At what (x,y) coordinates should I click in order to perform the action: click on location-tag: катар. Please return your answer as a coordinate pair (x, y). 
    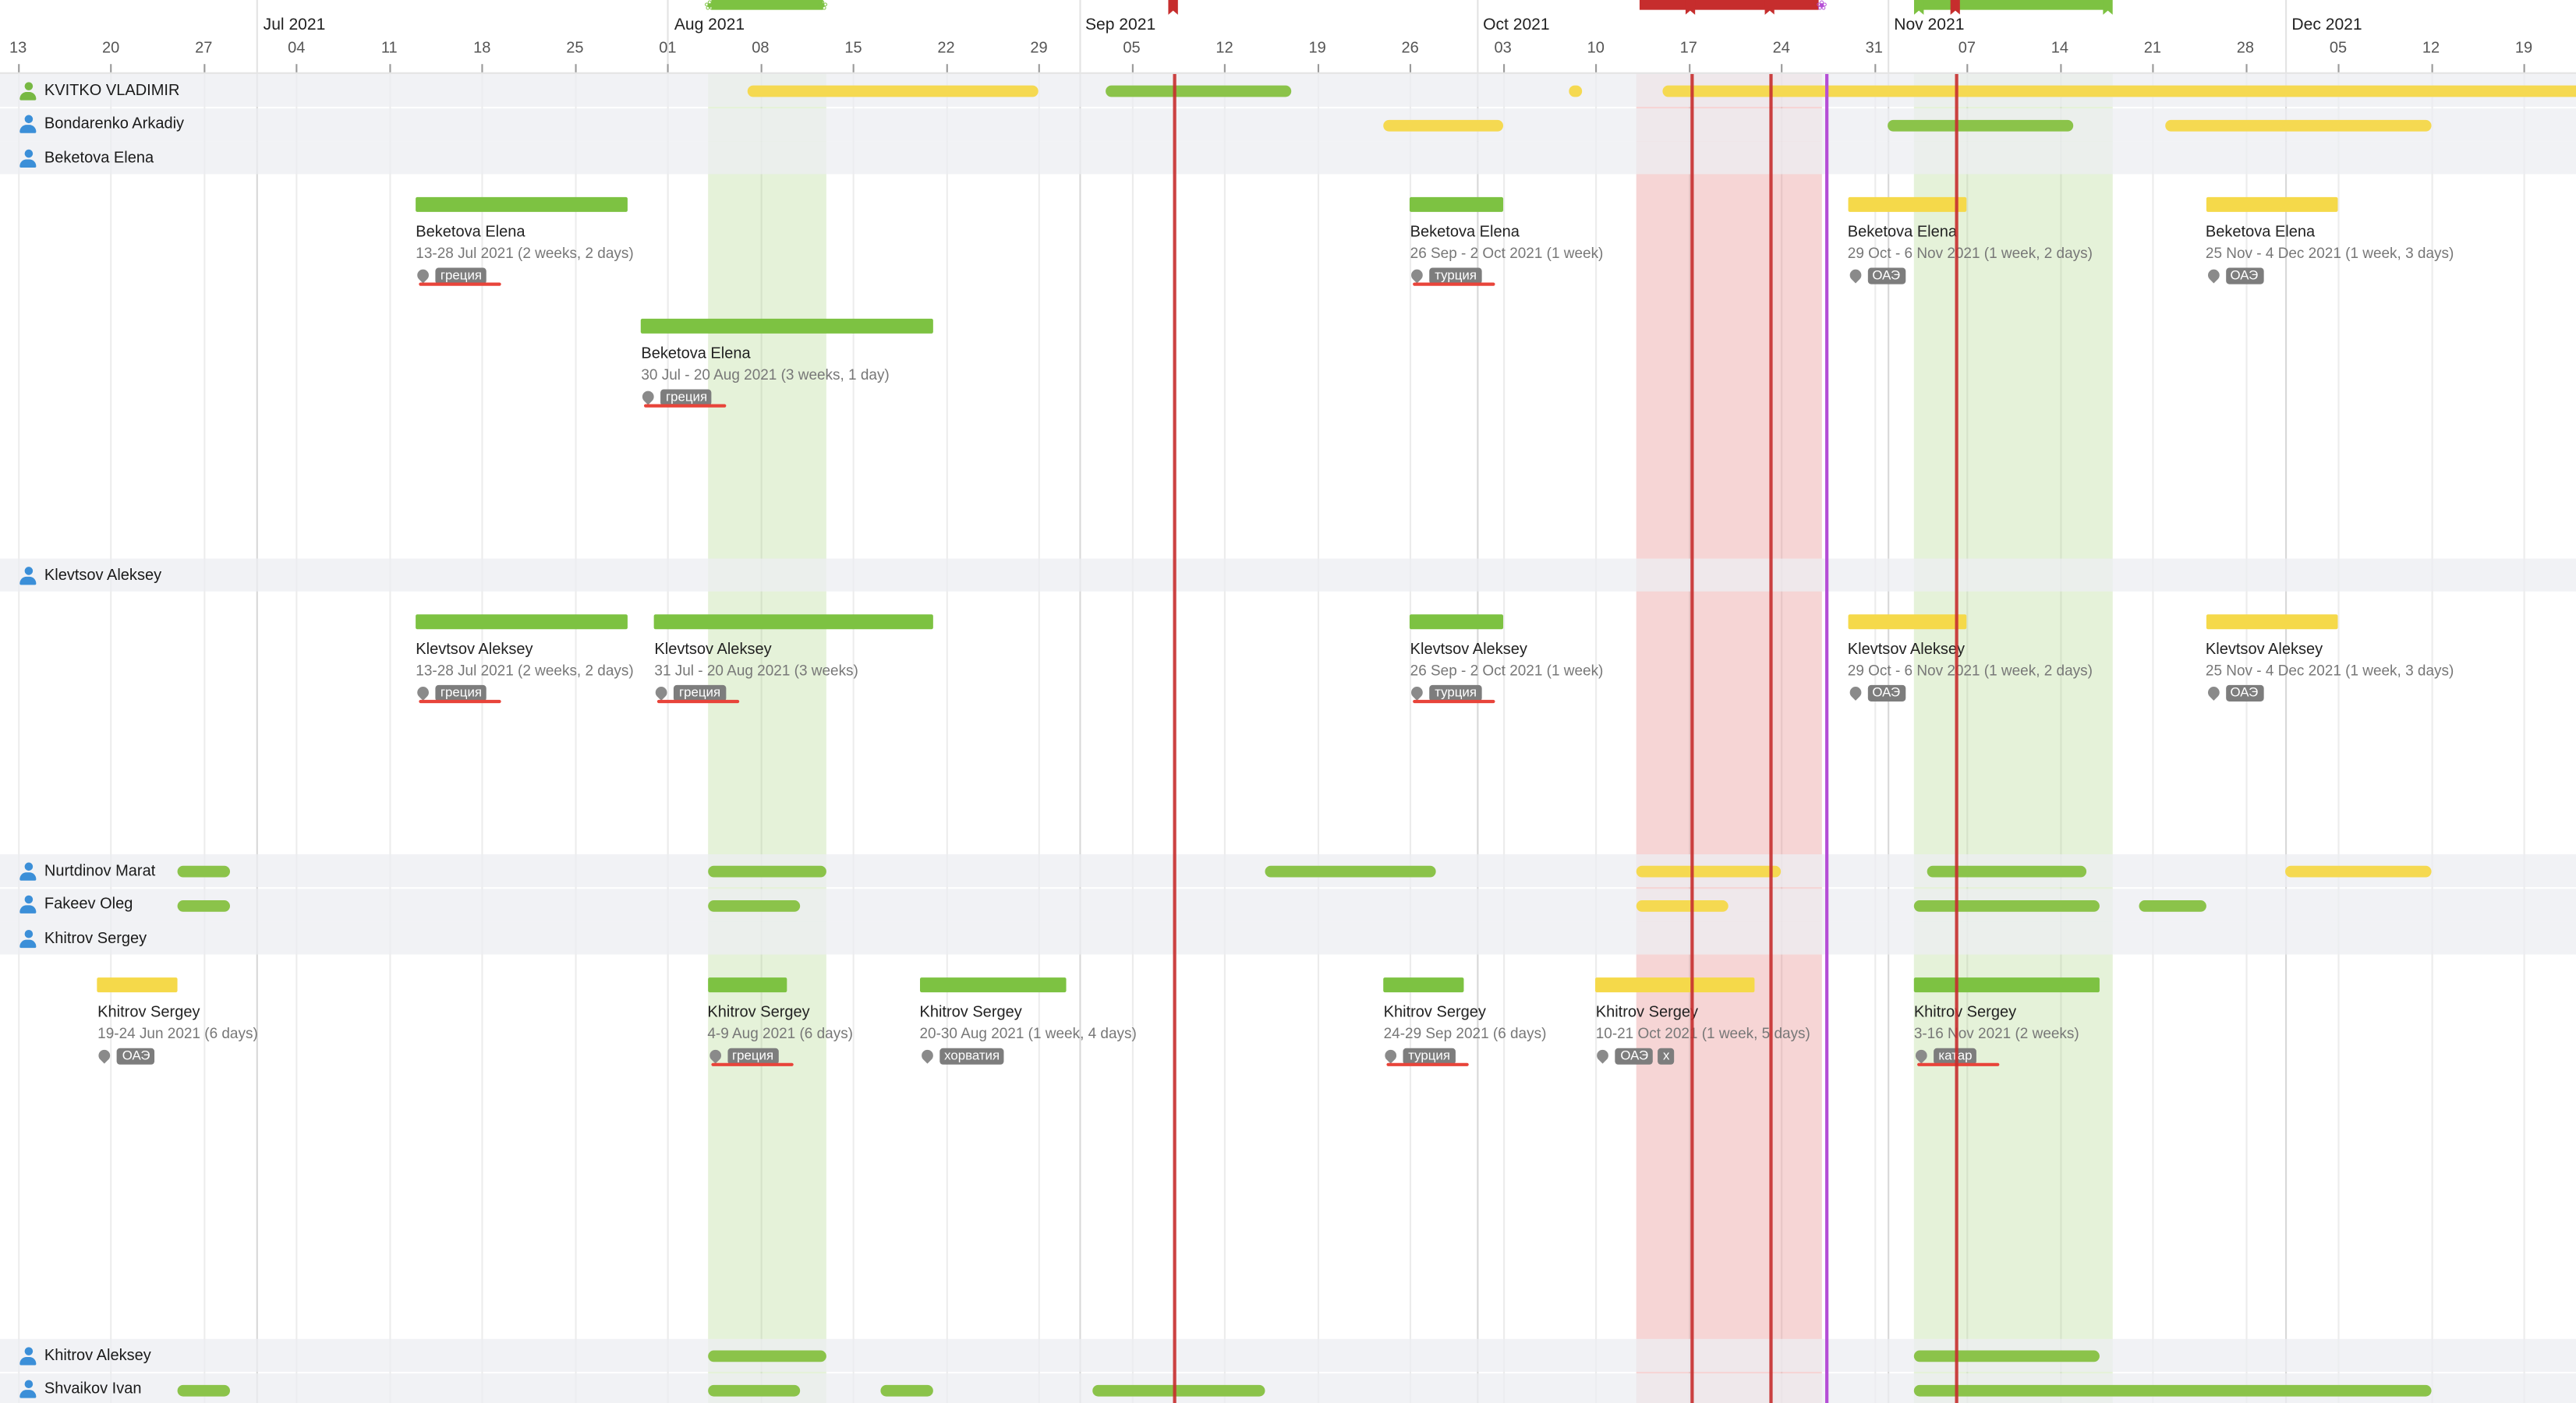
    Looking at the image, I should click on (1955, 1056).